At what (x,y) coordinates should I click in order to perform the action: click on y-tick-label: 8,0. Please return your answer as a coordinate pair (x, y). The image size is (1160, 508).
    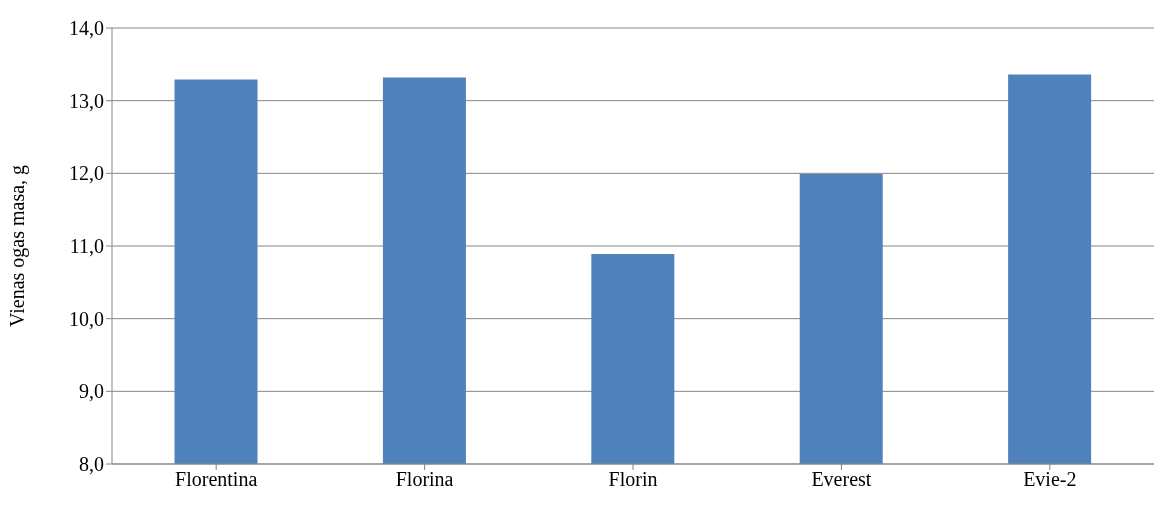
    Looking at the image, I should click on (91, 464).